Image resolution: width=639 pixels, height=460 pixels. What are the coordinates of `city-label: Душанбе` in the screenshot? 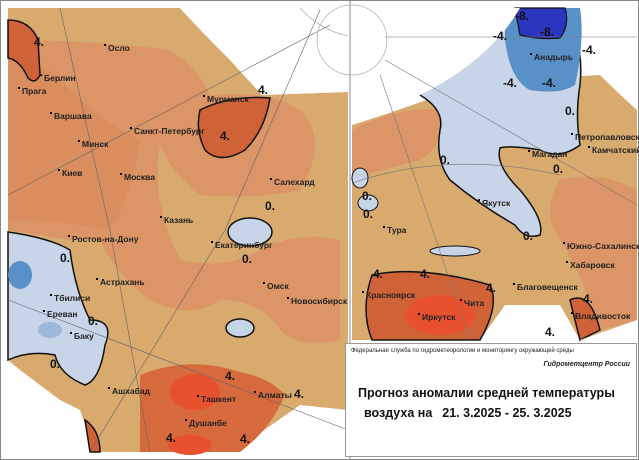 It's located at (206, 423).